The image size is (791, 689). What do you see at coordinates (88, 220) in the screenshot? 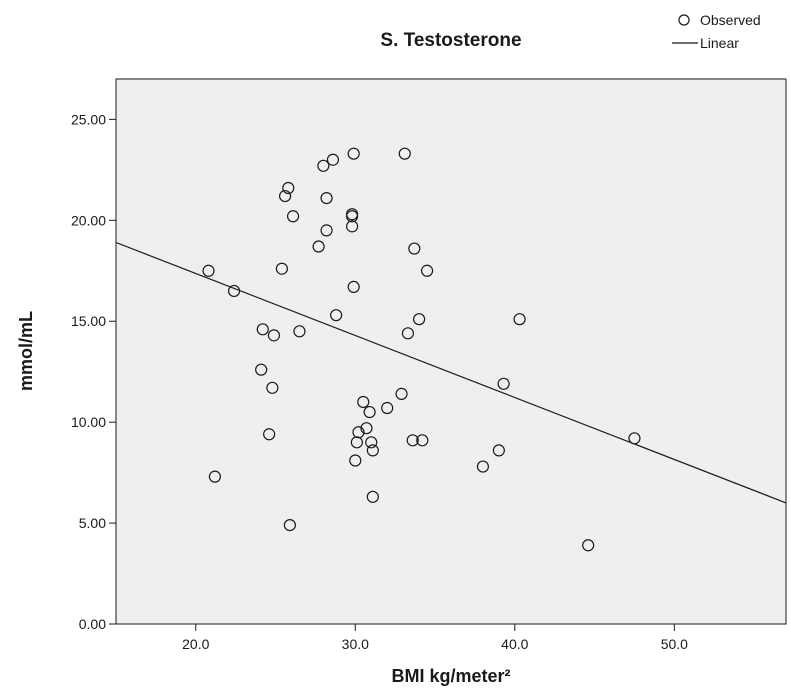
I see `y-tick-label: 20.00` at bounding box center [88, 220].